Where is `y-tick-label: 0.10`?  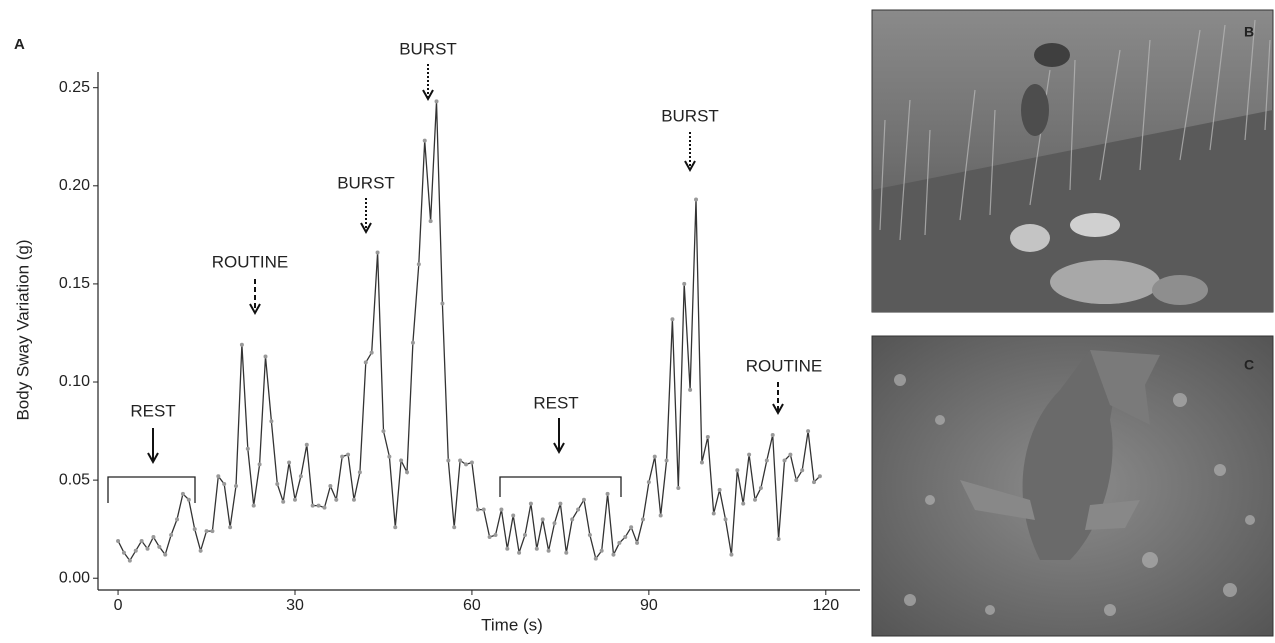
y-tick-label: 0.10 is located at coordinates (74, 381).